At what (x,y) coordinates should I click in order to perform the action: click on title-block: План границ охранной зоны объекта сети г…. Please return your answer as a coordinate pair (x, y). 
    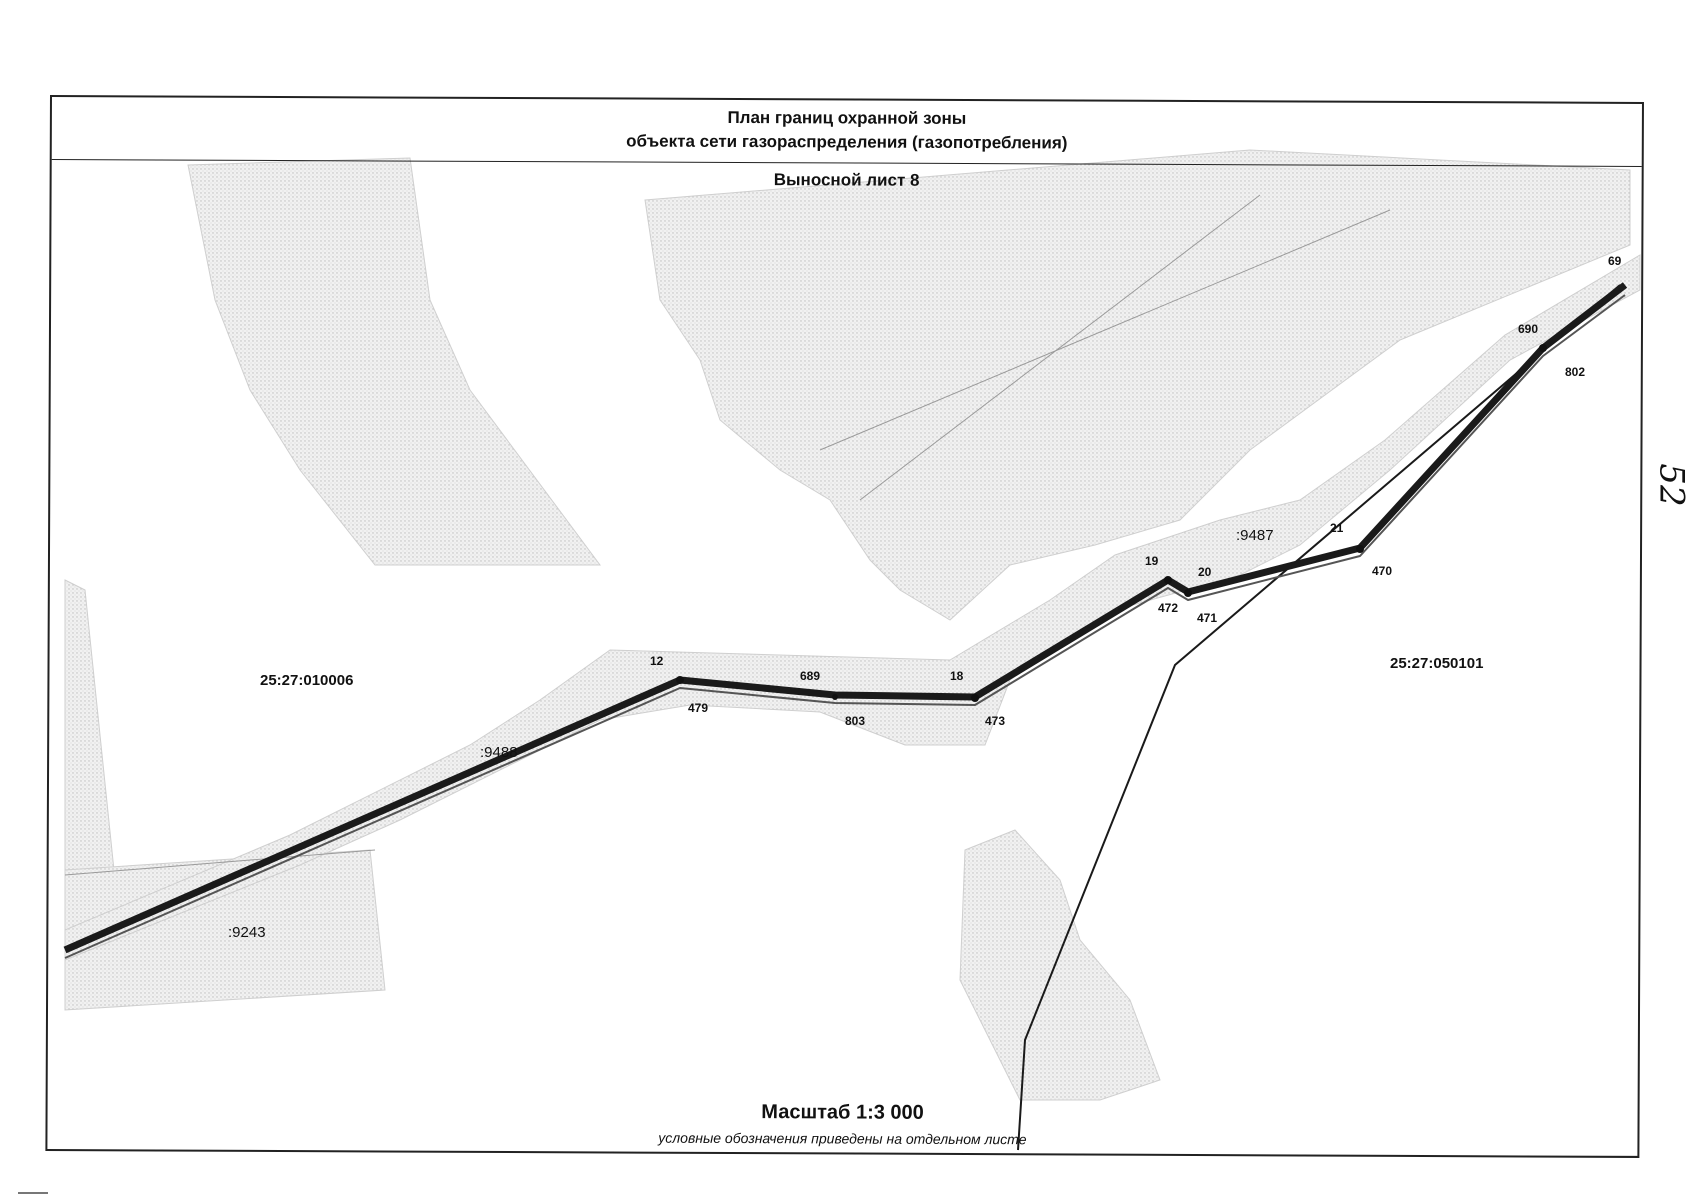
    Looking at the image, I should click on (846, 132).